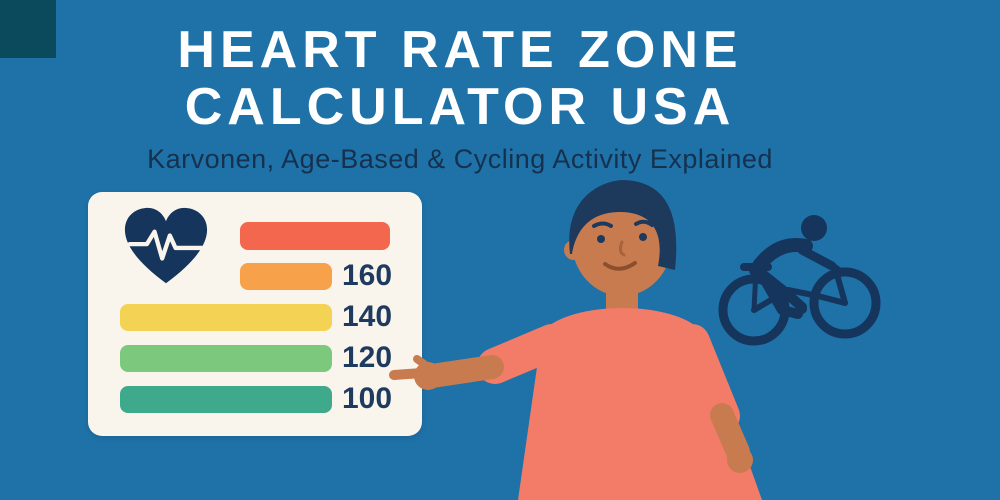 Image resolution: width=1000 pixels, height=500 pixels. What do you see at coordinates (166, 247) in the screenshot?
I see `heart-ecg-icon` at bounding box center [166, 247].